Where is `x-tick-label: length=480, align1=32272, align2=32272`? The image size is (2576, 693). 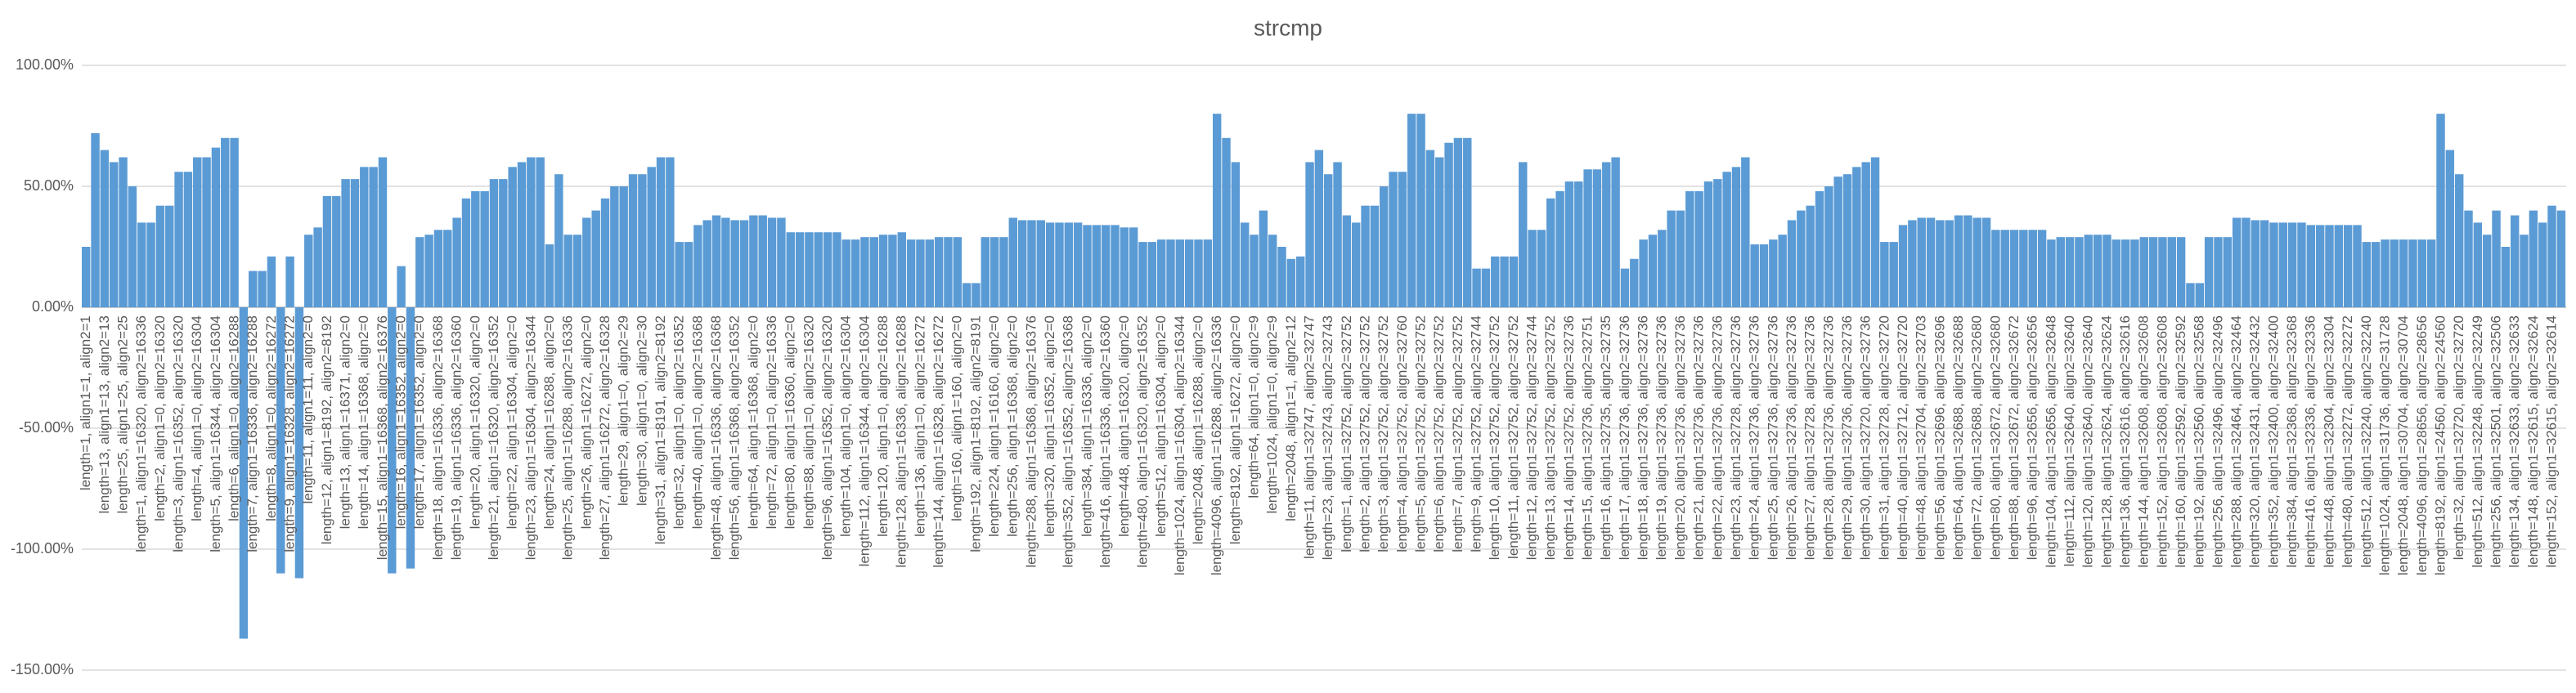
x-tick-label: length=480, align1=32272, align2=32272 is located at coordinates (2348, 441).